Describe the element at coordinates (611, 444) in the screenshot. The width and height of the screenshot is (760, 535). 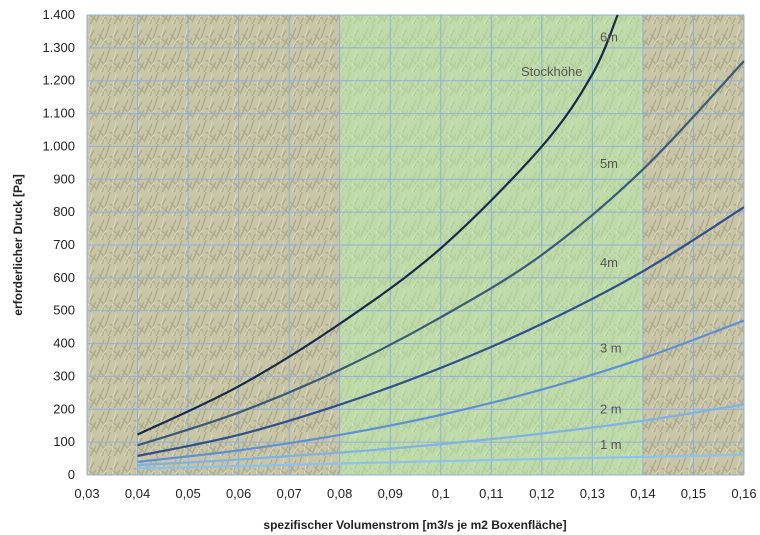
I see `series-label: 1 m` at that location.